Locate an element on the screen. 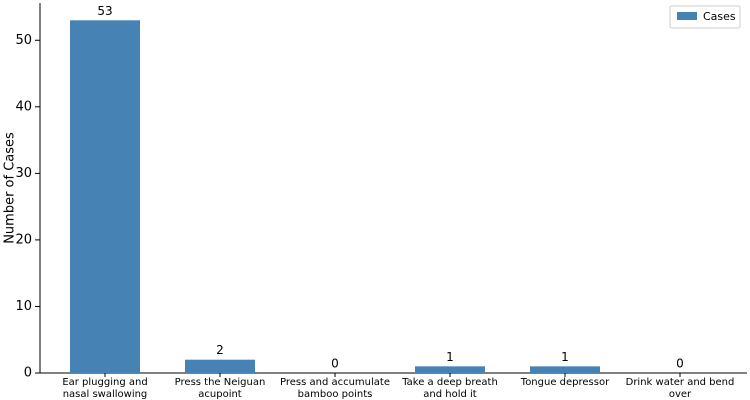  x-tick-label: Take a deep breath and hold it is located at coordinates (450, 388).